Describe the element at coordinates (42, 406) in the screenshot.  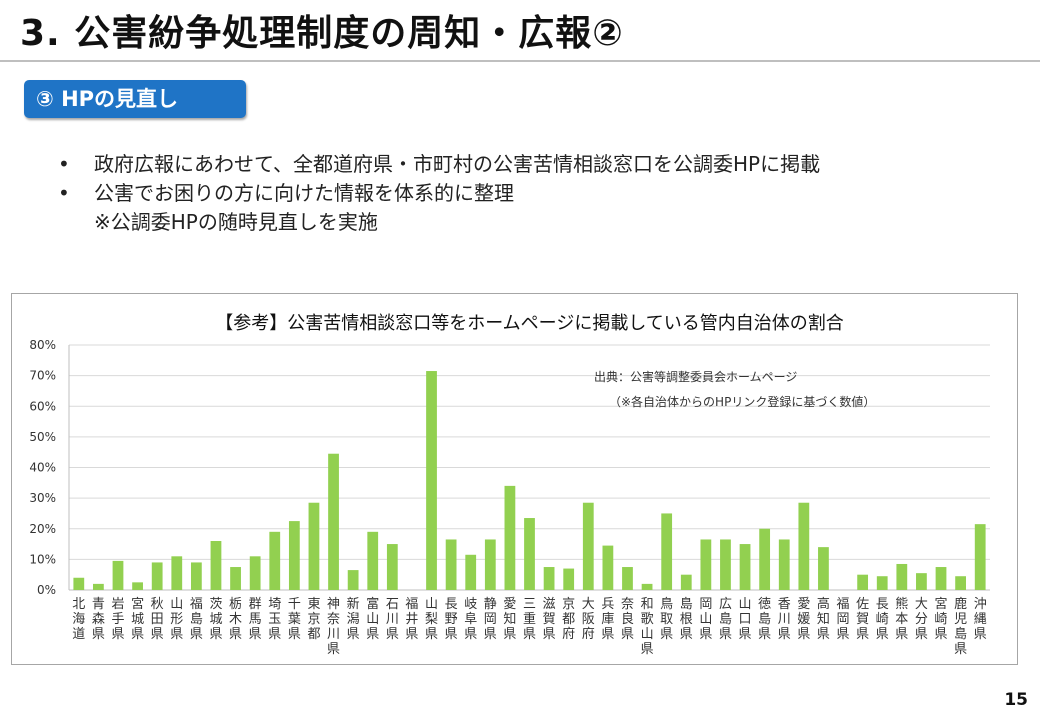
I see `y-tick-label: 60%` at that location.